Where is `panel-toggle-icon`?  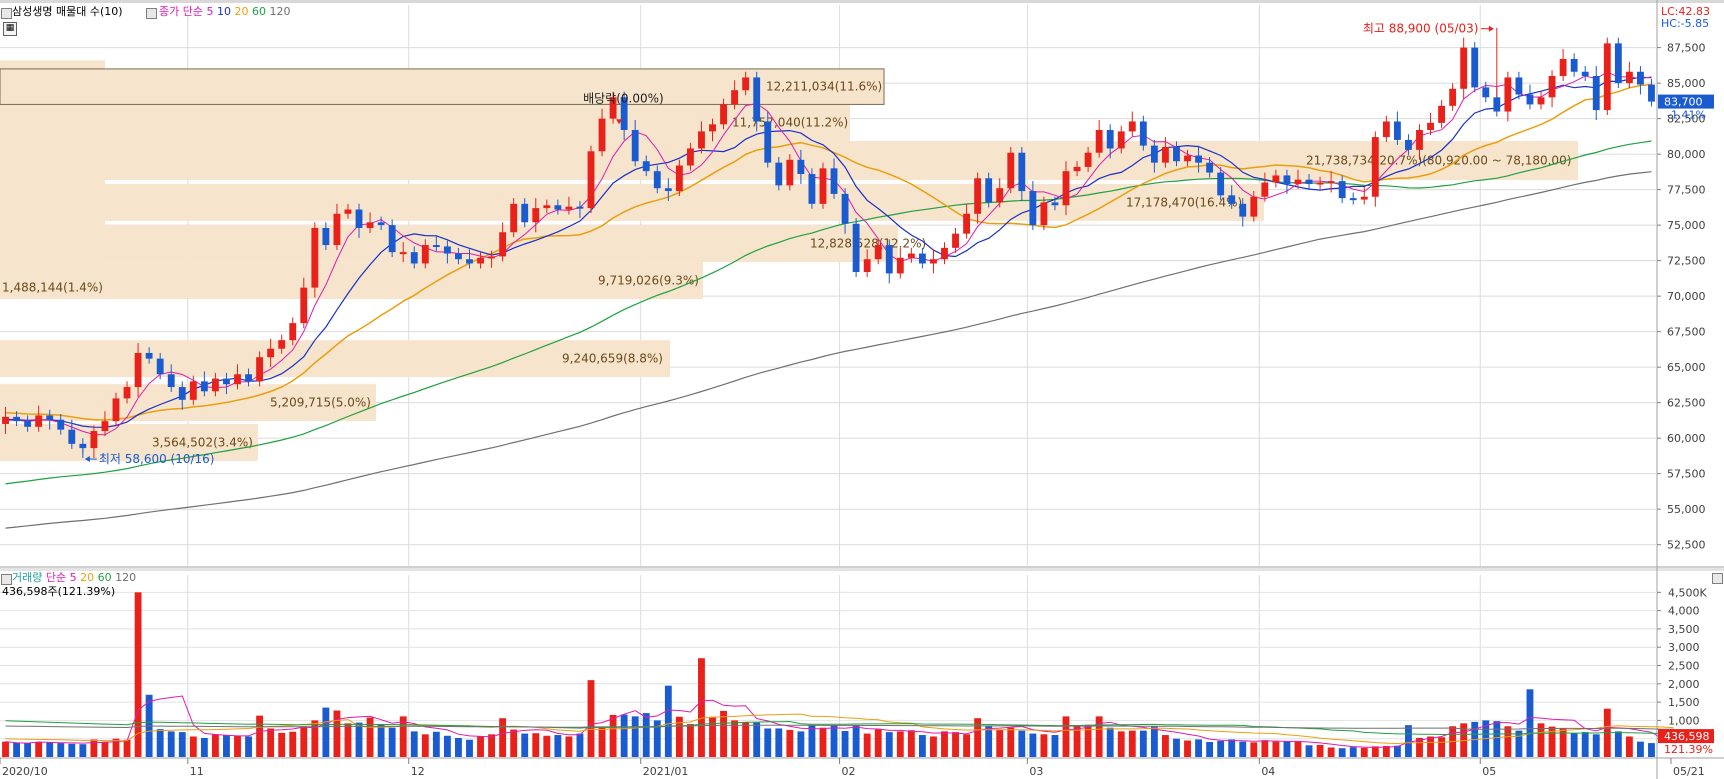
panel-toggle-icon is located at coordinates (6, 13).